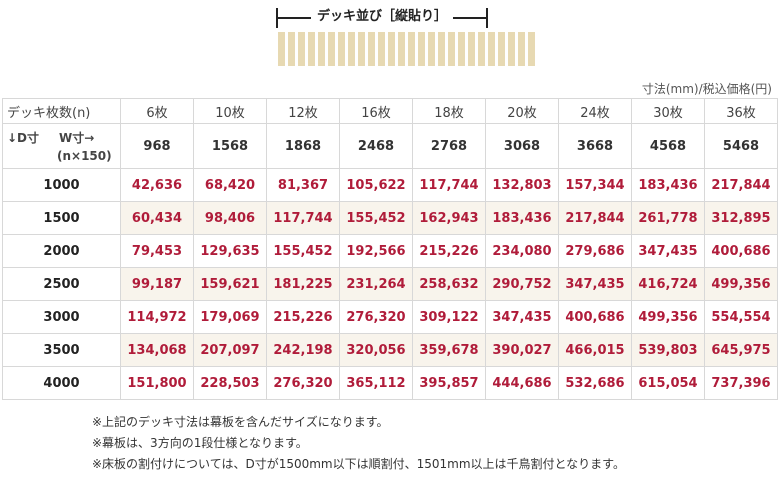 The image size is (780, 490). What do you see at coordinates (522, 284) in the screenshot?
I see `price-cell: 290,752` at bounding box center [522, 284].